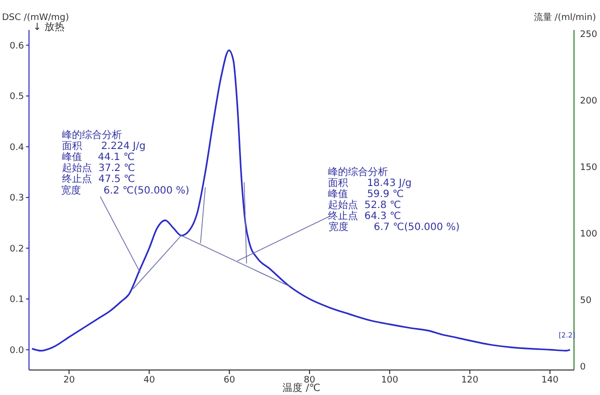  What do you see at coordinates (49, 27) in the screenshot?
I see `annotation: ↓ 放热` at bounding box center [49, 27].